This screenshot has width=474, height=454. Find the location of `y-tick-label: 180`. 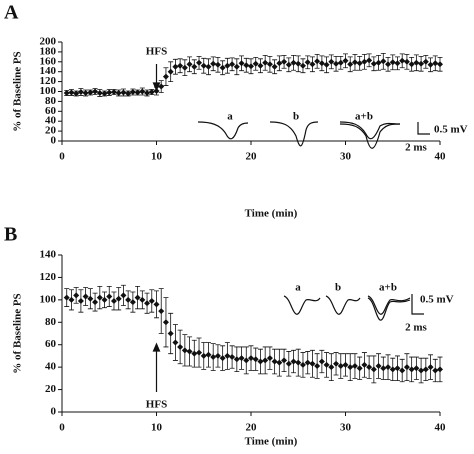

y-tick-label: 180 is located at coordinates (48, 51).